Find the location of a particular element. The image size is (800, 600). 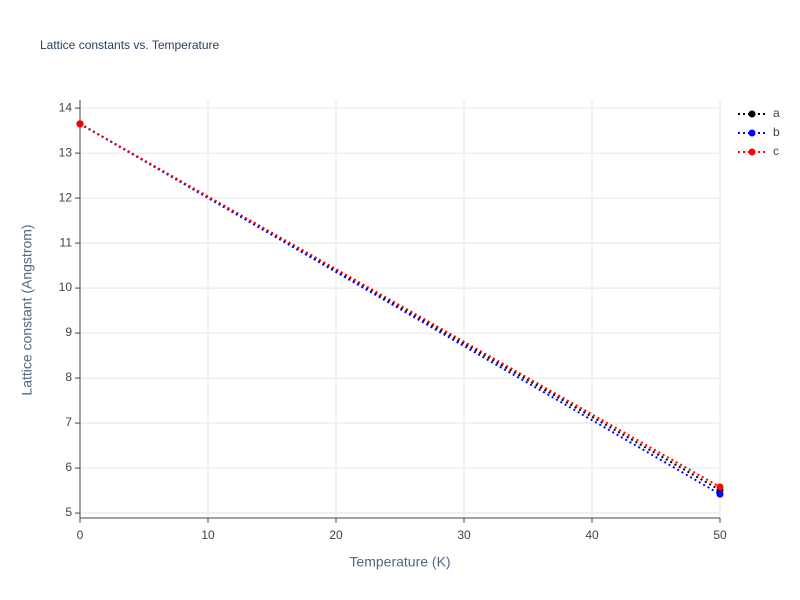

y-tick-label: 14 is located at coordinates (66, 107).